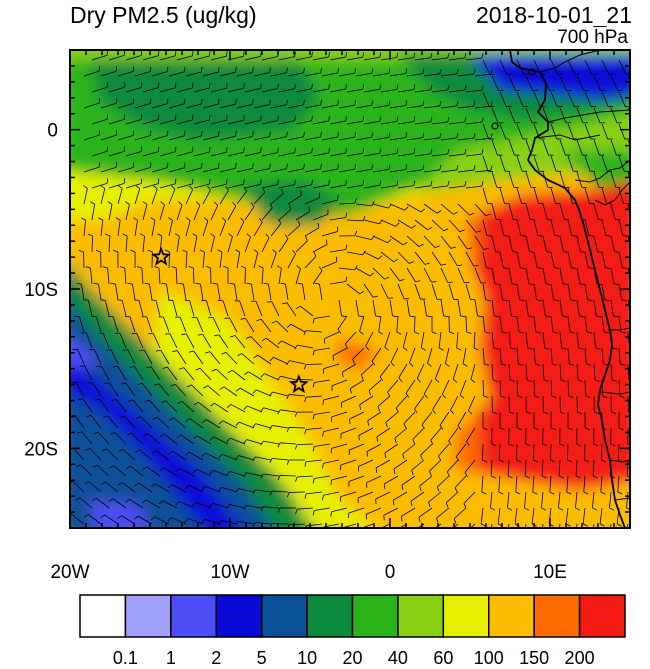 Image resolution: width=650 pixels, height=669 pixels. I want to click on colorbar, so click(352, 616).